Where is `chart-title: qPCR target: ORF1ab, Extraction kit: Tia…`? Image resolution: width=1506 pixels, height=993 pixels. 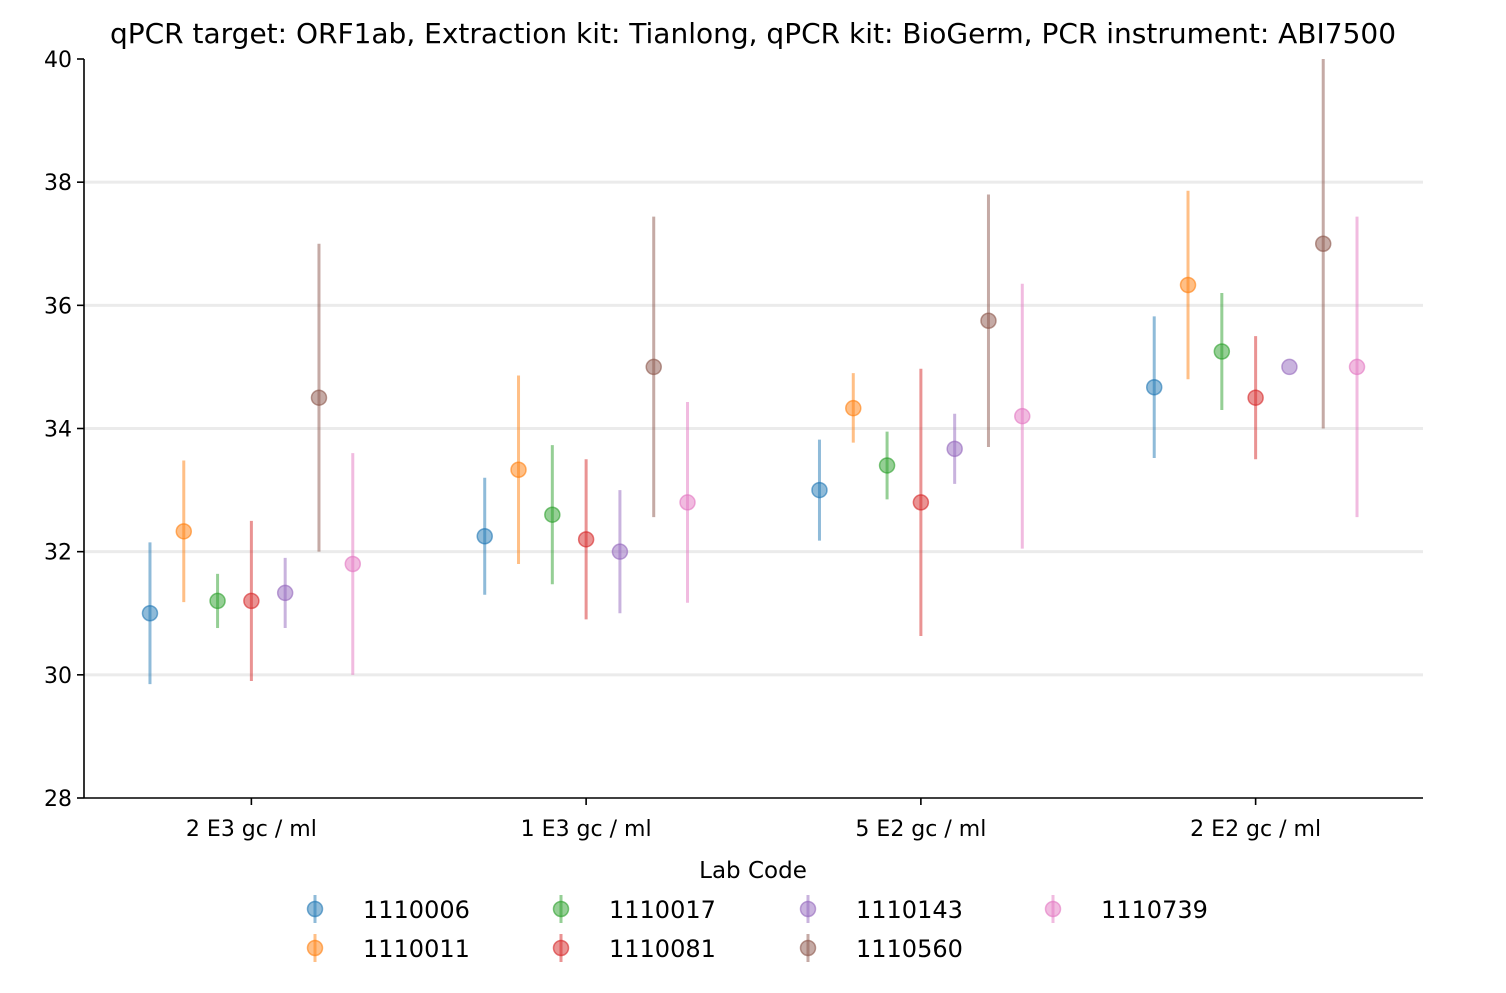 chart-title: qPCR target: ORF1ab, Extraction kit: Tia… is located at coordinates (753, 33).